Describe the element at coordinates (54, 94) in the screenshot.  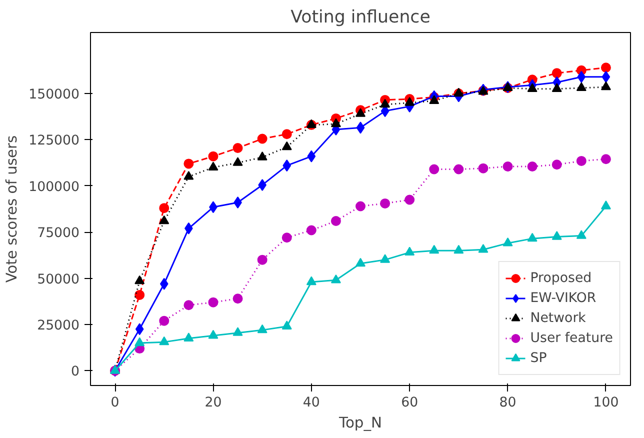
I see `y-tick-label: 150000` at that location.